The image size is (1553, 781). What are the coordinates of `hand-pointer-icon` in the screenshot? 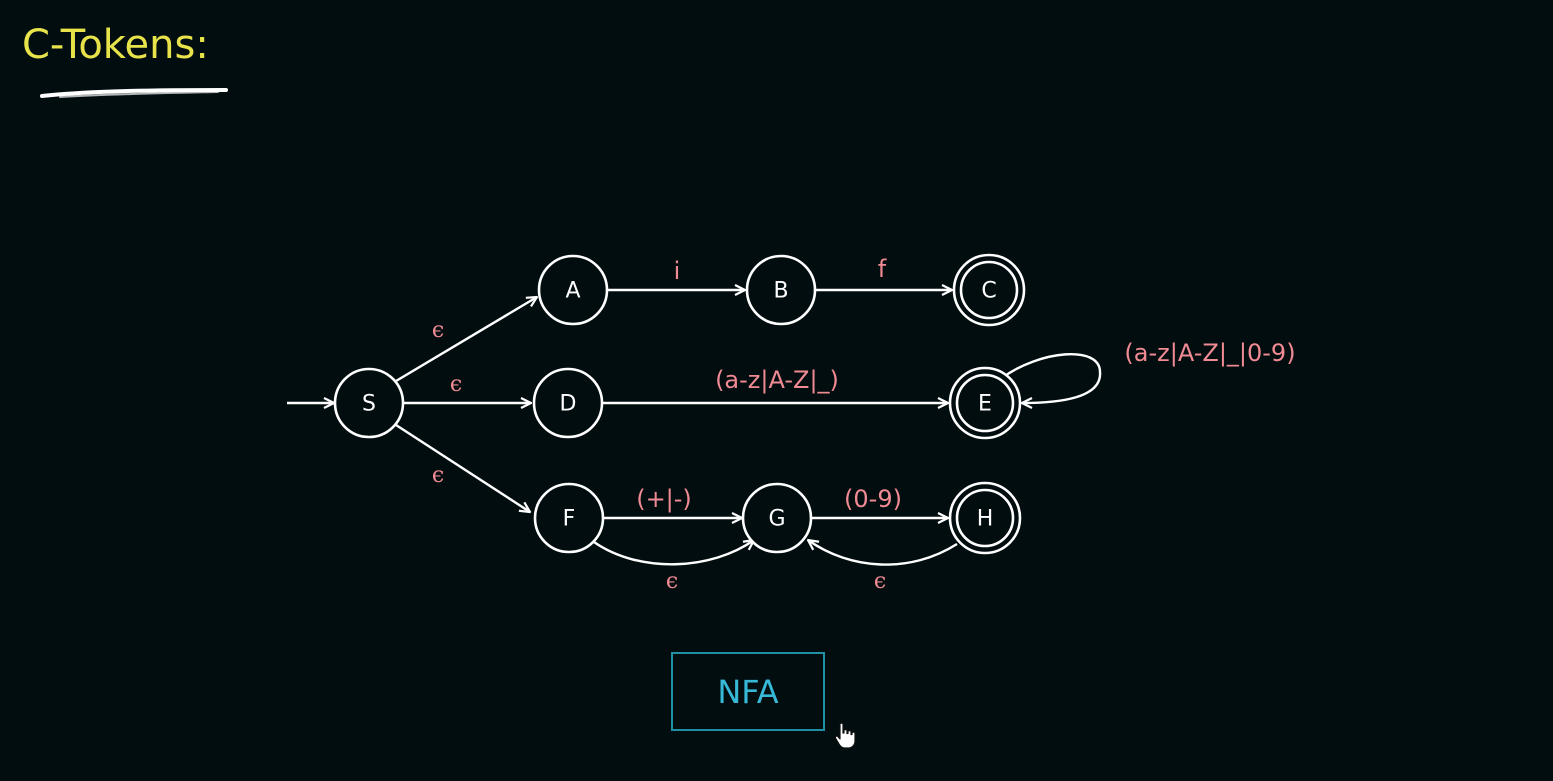 It's located at (845, 735).